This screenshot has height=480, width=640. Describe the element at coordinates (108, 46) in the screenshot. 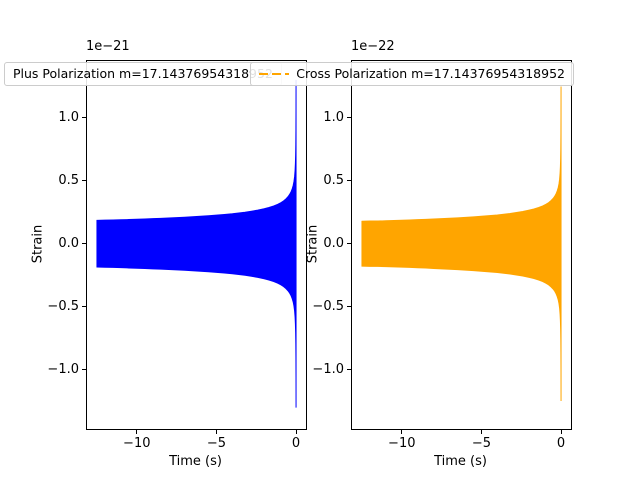

I see `y-axis-offset-left: 1e−21` at that location.